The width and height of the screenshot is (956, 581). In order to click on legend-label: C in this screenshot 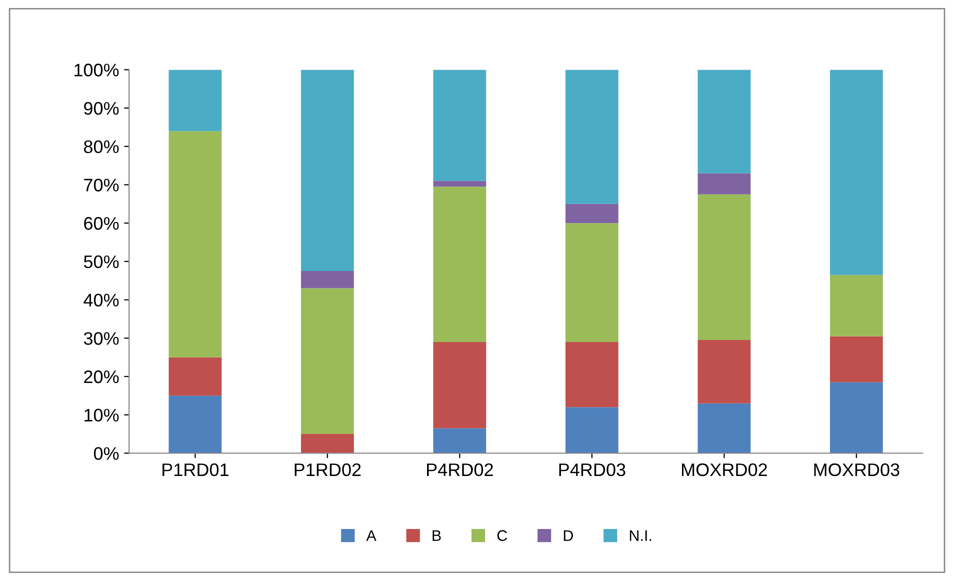, I will do `click(502, 535)`.